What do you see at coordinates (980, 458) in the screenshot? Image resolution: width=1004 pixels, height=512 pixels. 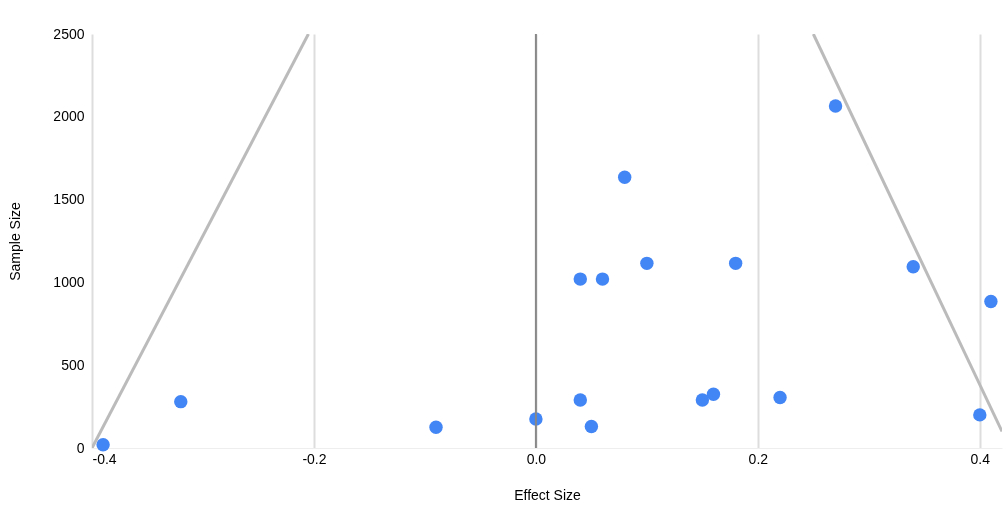 I see `x-tick-label: 0.4` at bounding box center [980, 458].